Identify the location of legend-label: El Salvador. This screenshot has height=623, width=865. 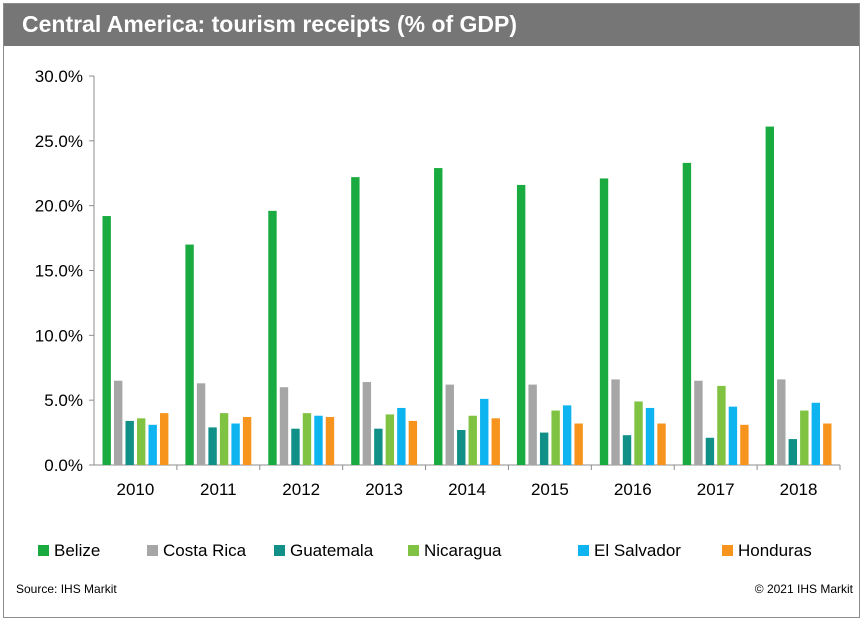
(637, 550).